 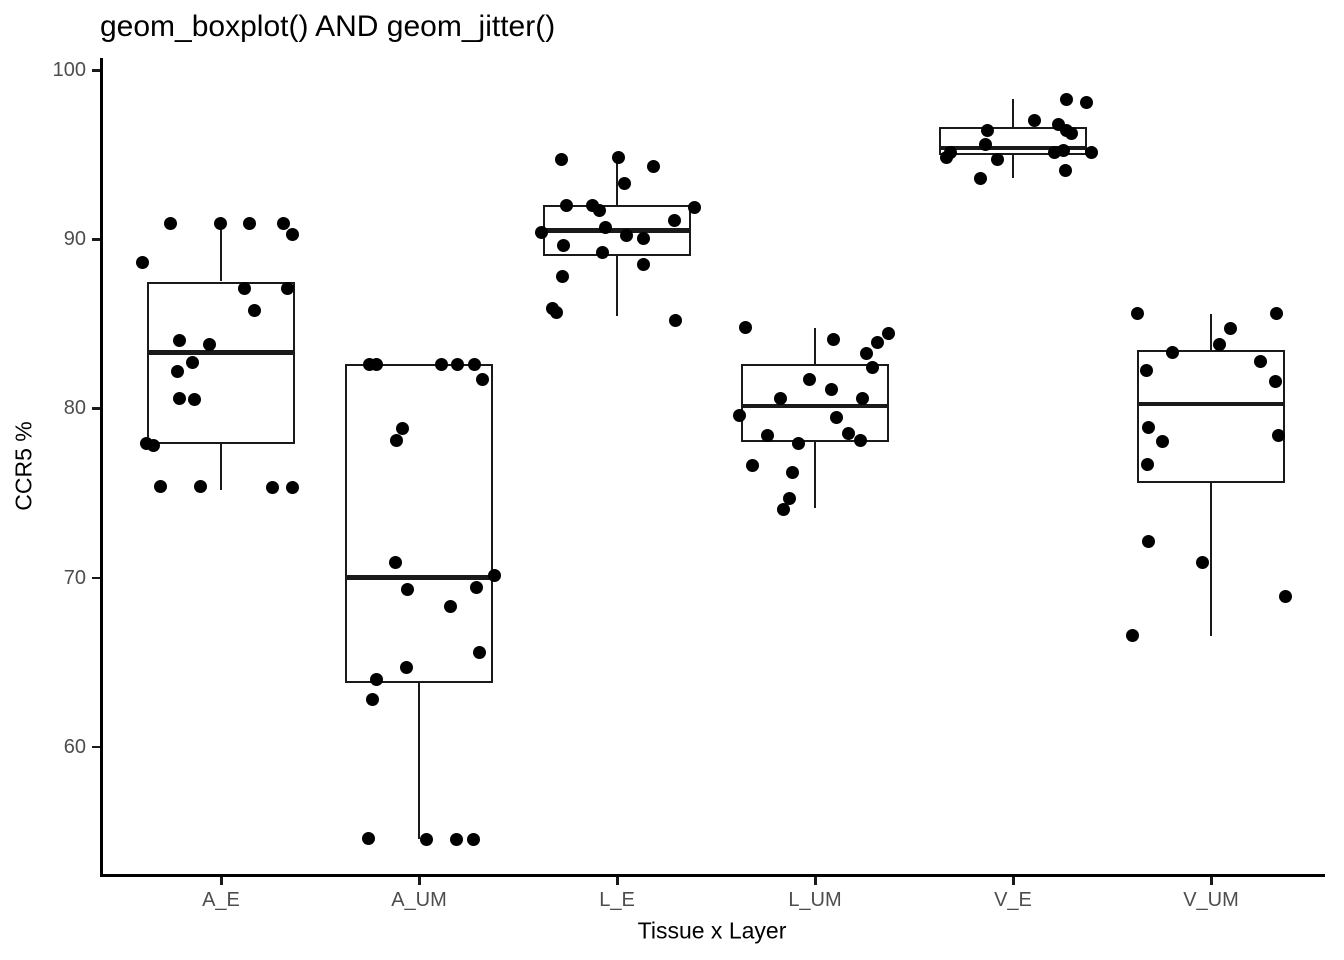 What do you see at coordinates (419, 899) in the screenshot?
I see `x-tick-label-A_UM: A_UM` at bounding box center [419, 899].